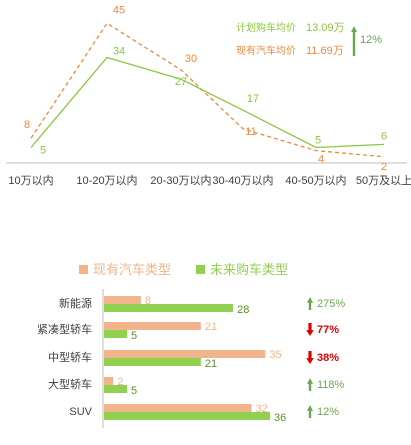  What do you see at coordinates (328, 412) in the screenshot?
I see `change-value: 12%` at bounding box center [328, 412].